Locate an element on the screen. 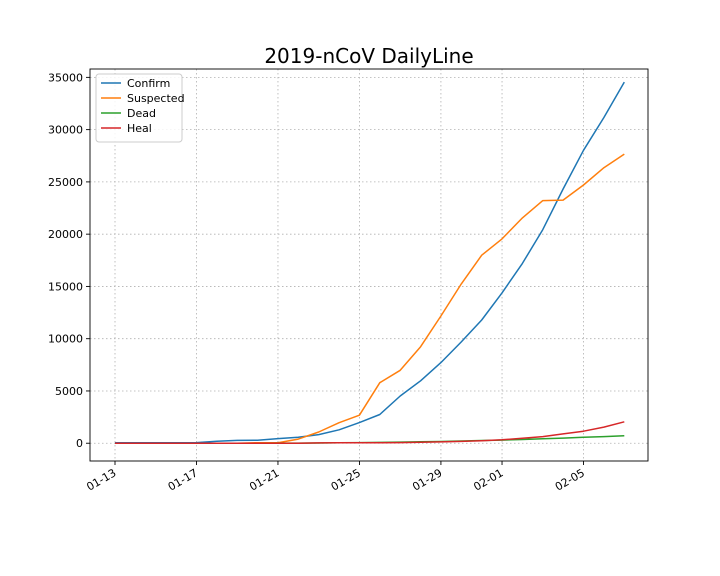  y-tick-label: 0 is located at coordinates (79, 443).